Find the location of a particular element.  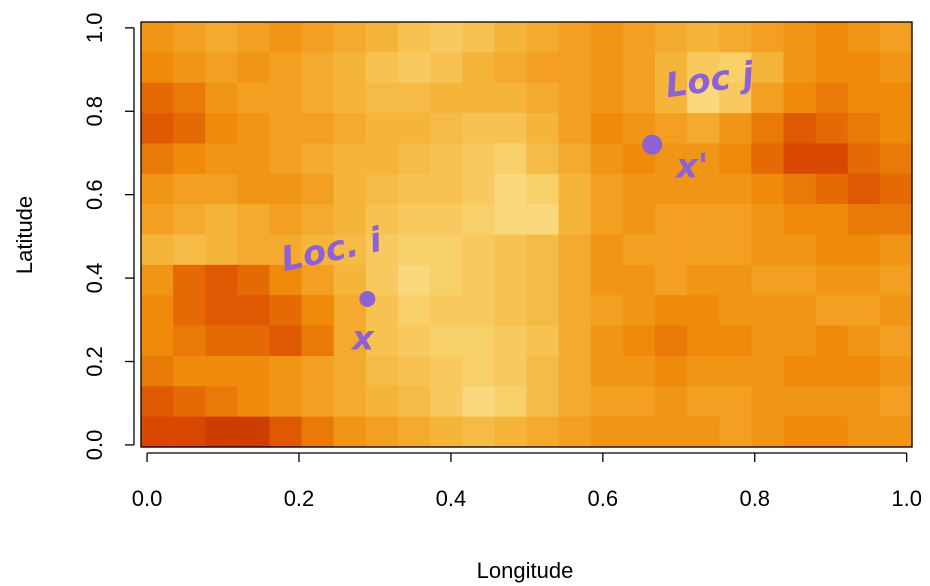

y-tick-label: 0.0 is located at coordinates (94, 445).